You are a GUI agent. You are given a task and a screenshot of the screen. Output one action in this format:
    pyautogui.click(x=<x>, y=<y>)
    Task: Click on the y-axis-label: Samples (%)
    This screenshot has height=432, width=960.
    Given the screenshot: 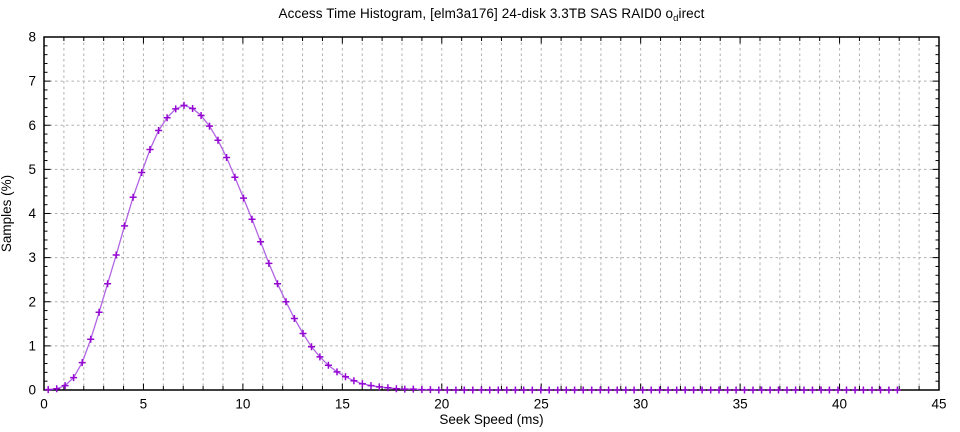 What is the action you would take?
    pyautogui.click(x=7, y=213)
    